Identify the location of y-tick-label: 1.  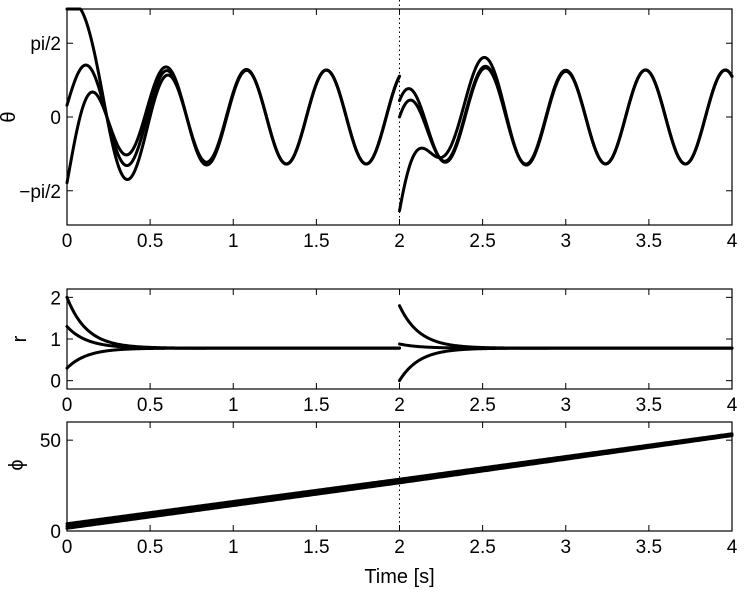
(55, 340).